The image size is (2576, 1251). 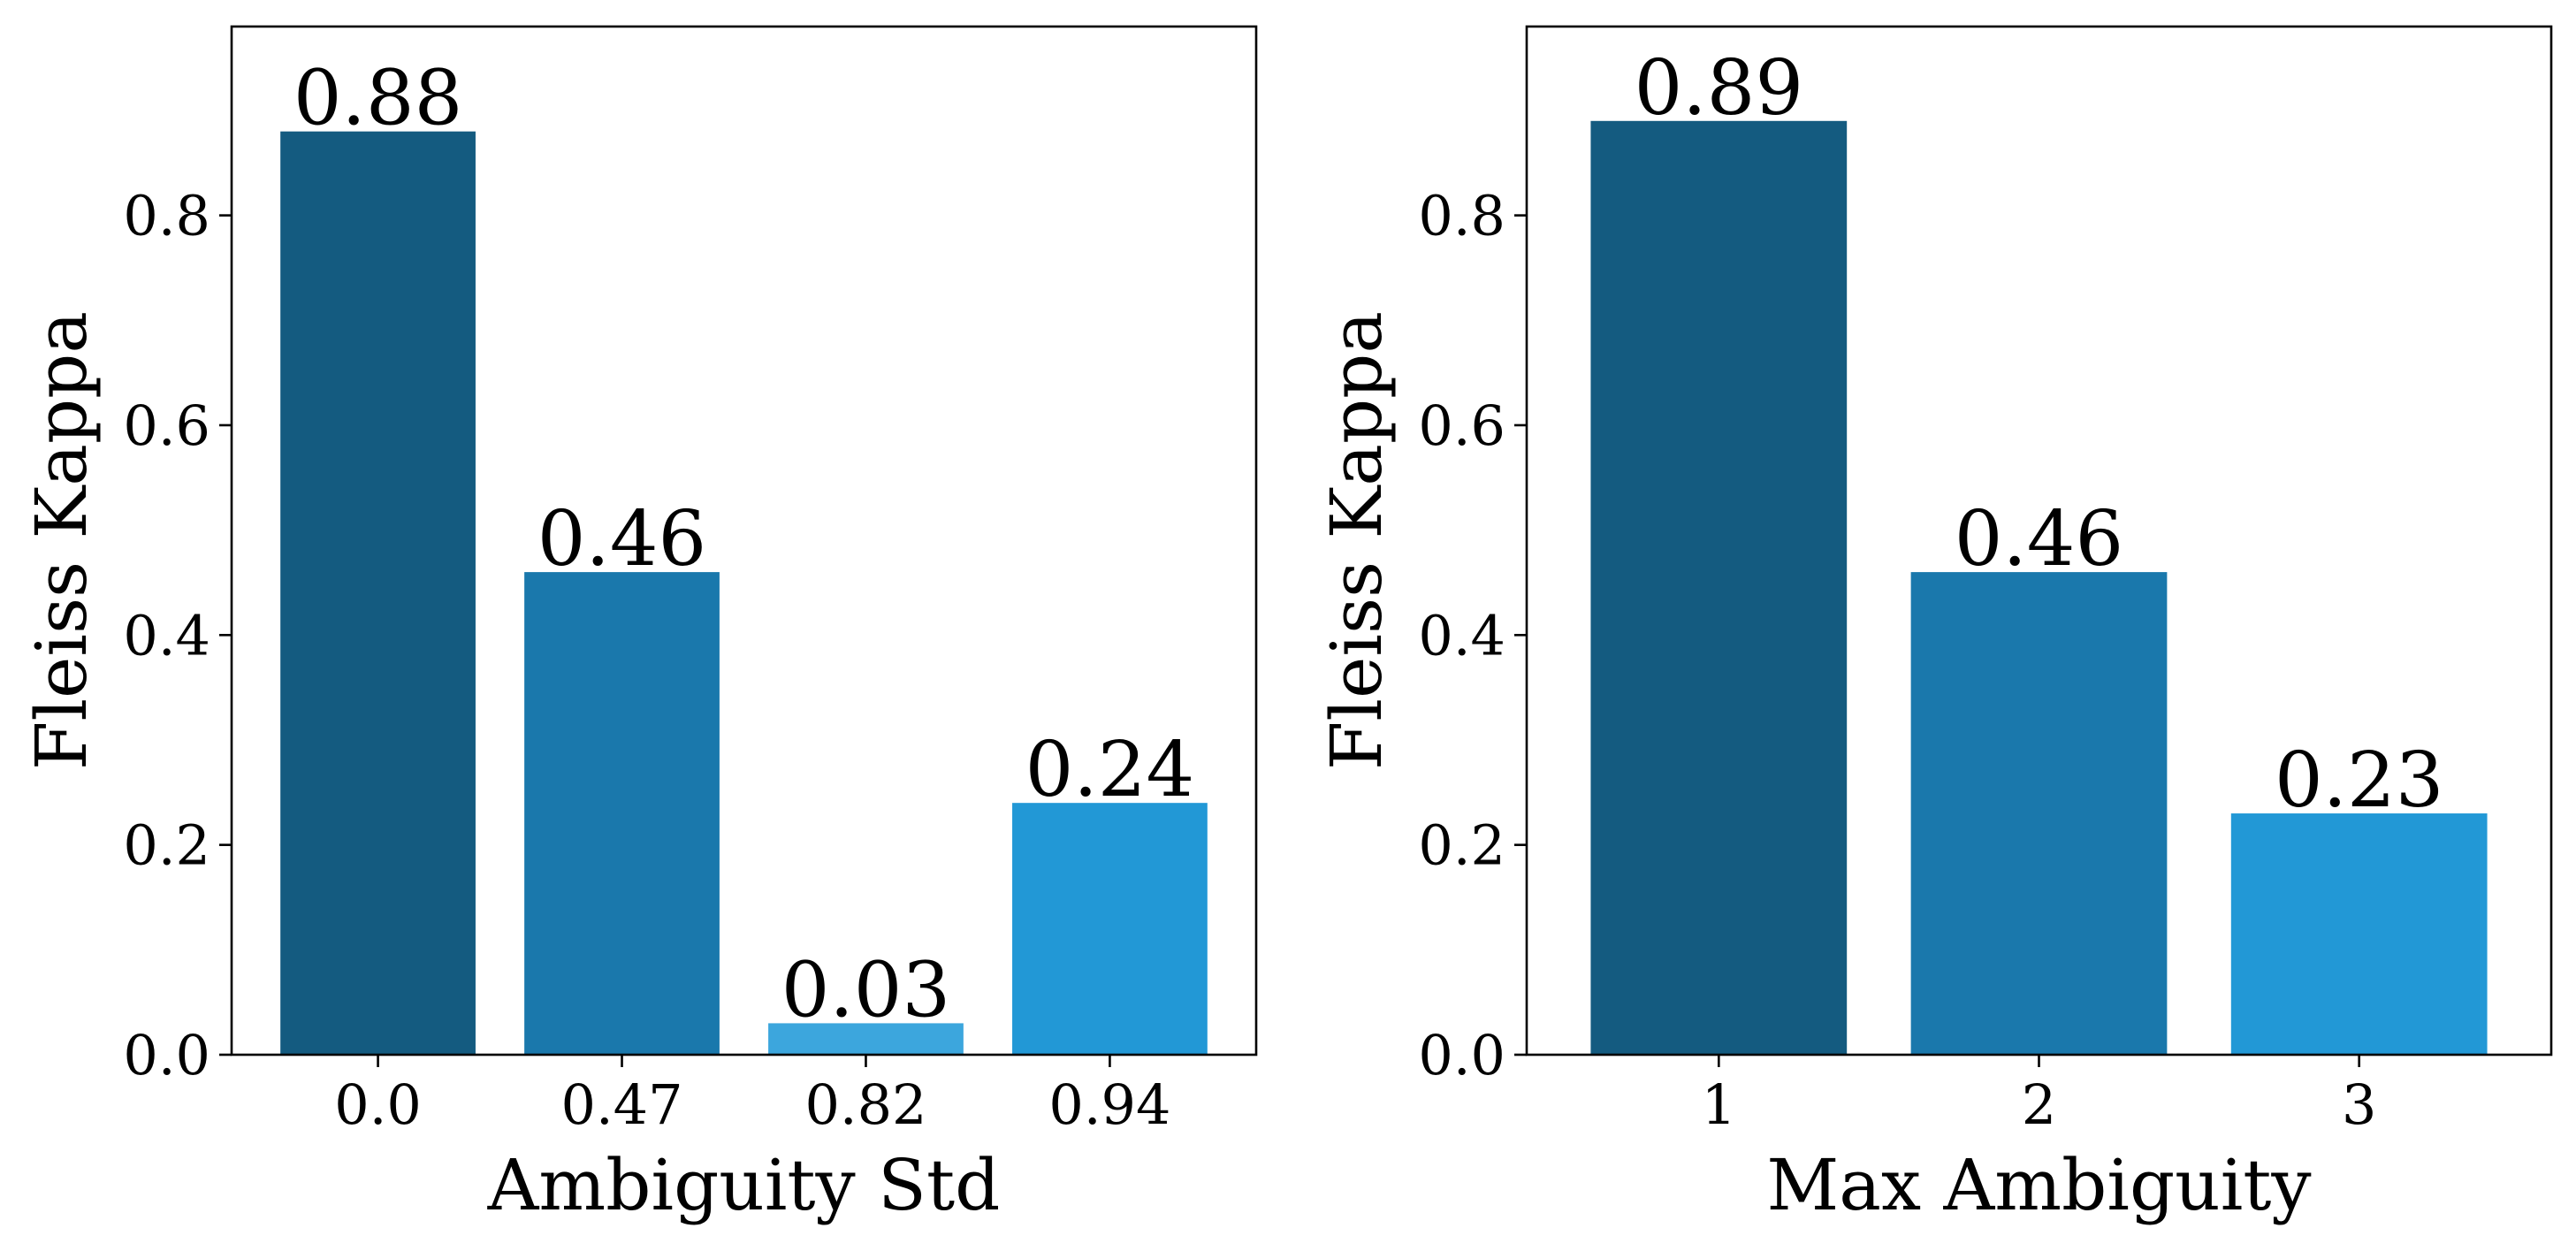 I want to click on x-tick-label-ambiguity-std-2: 0.82, so click(x=865, y=1104).